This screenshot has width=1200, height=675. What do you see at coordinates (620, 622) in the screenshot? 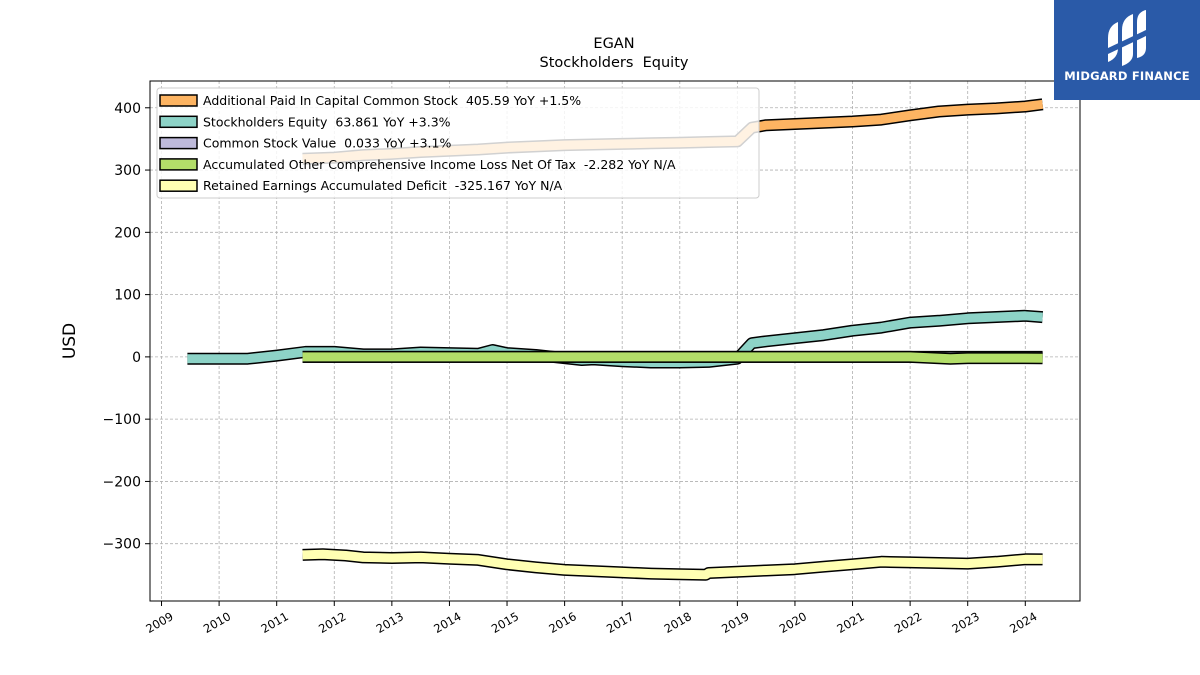
I see `x-tick-label: 2017` at bounding box center [620, 622].